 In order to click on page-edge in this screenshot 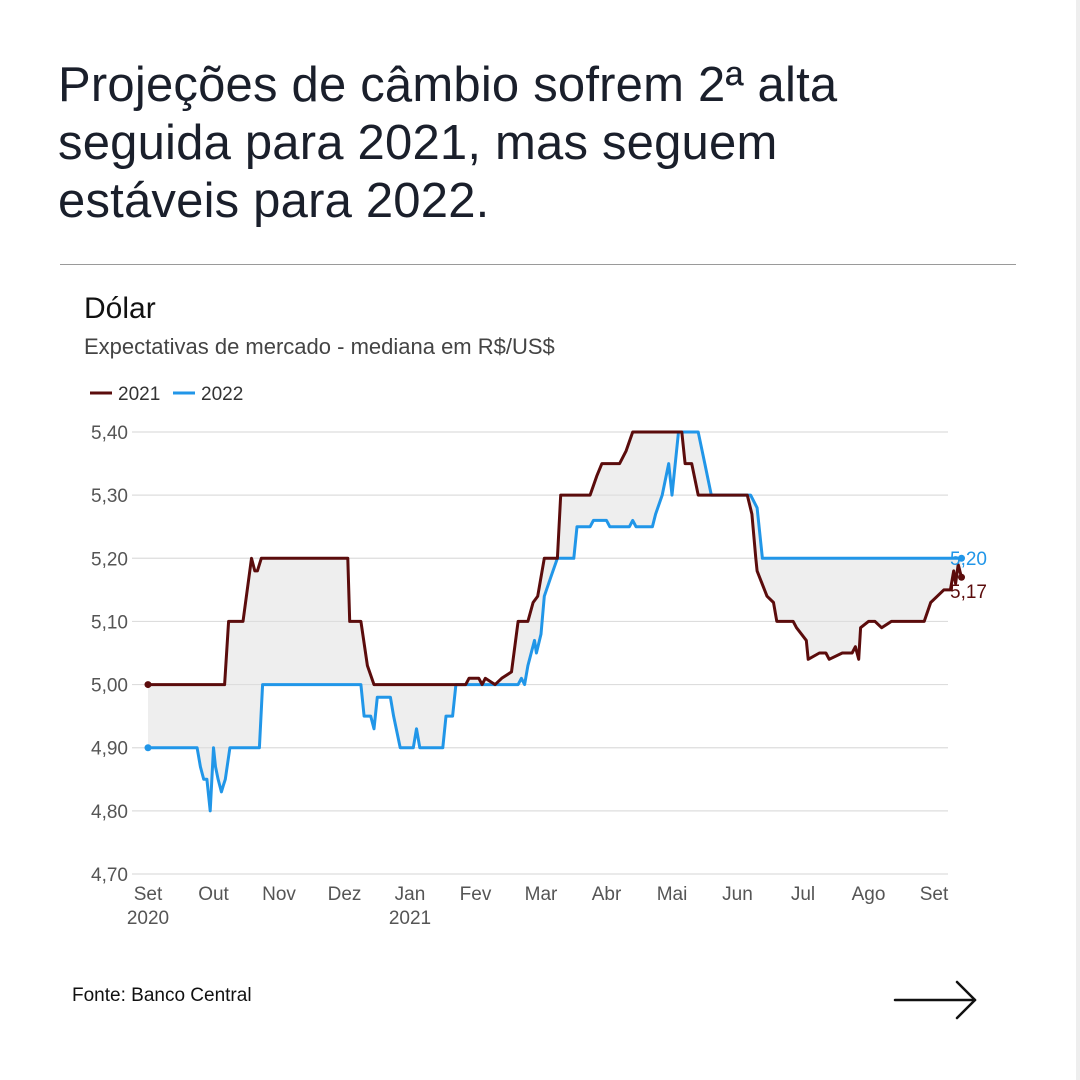, I will do `click(1078, 540)`.